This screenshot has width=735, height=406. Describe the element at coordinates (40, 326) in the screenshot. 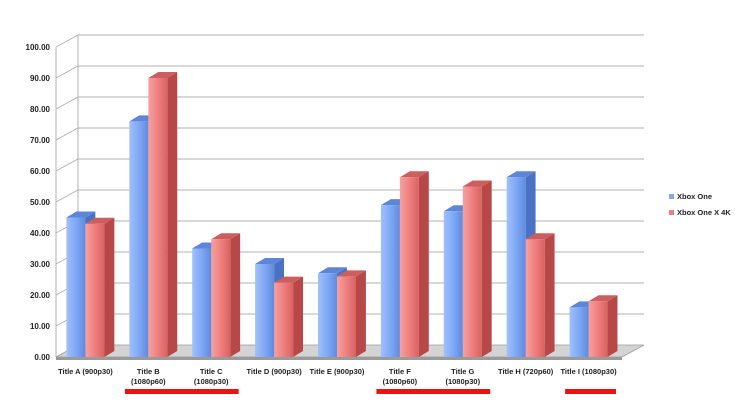

I see `y-tick-label: 10.00` at that location.